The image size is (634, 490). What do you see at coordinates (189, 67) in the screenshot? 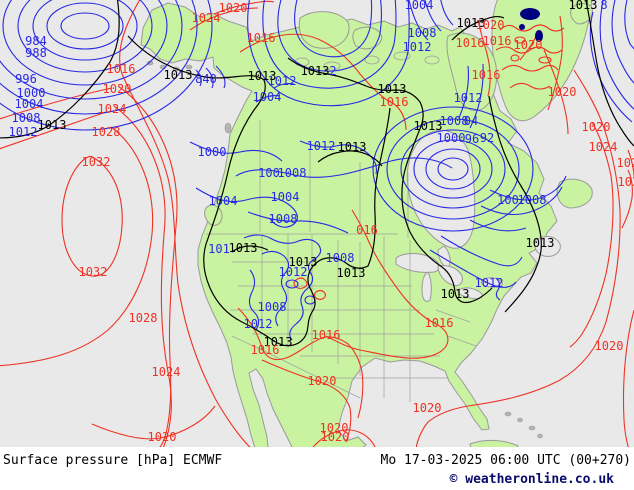
I see `aleutian-islet` at bounding box center [189, 67].